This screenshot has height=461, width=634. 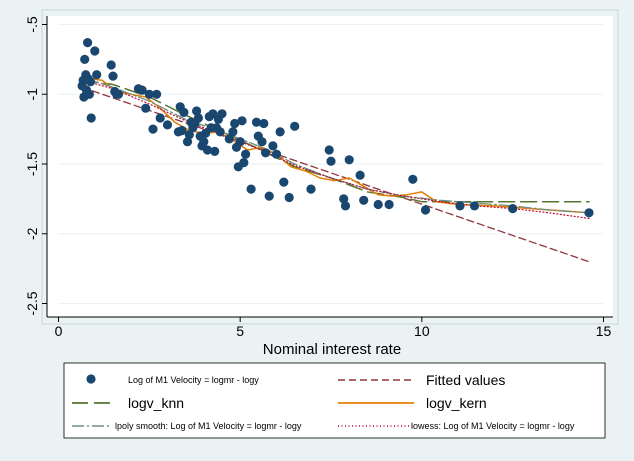 What do you see at coordinates (456, 403) in the screenshot?
I see `legend-kern-label: logv_kern` at bounding box center [456, 403].